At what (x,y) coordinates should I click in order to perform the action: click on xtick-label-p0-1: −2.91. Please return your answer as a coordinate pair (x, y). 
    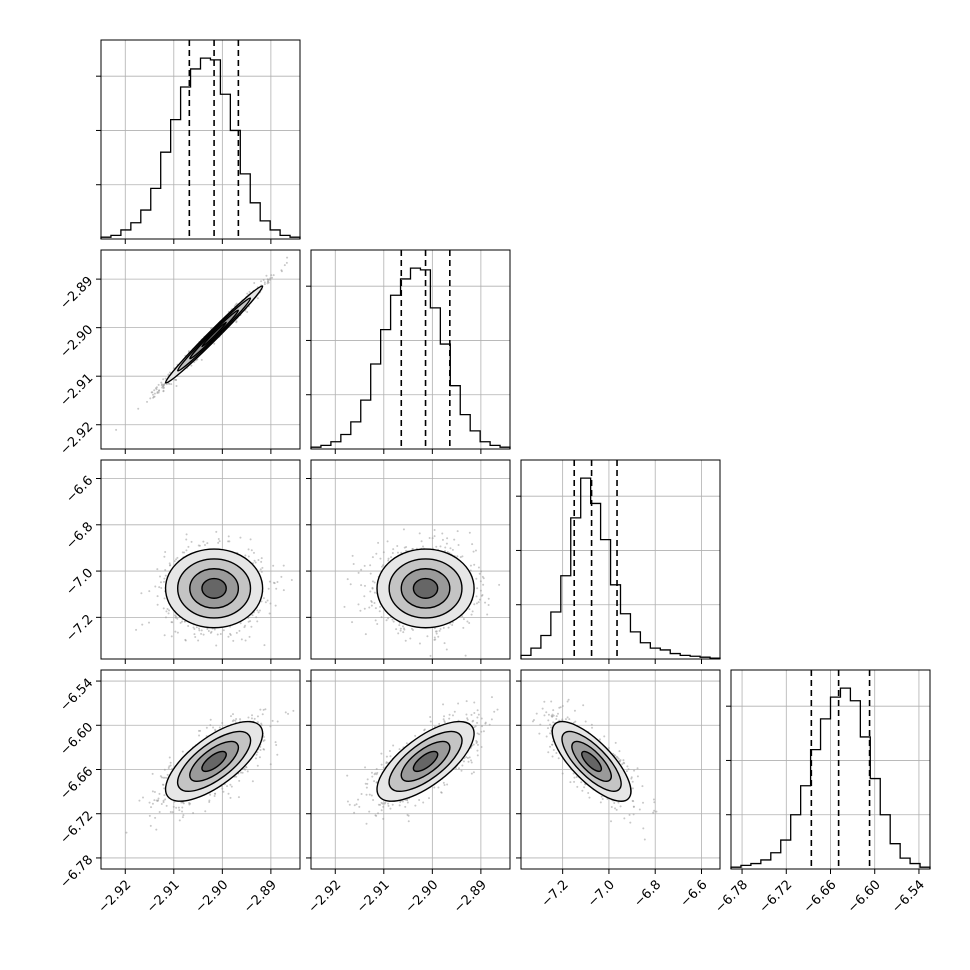
    Looking at the image, I should click on (163, 896).